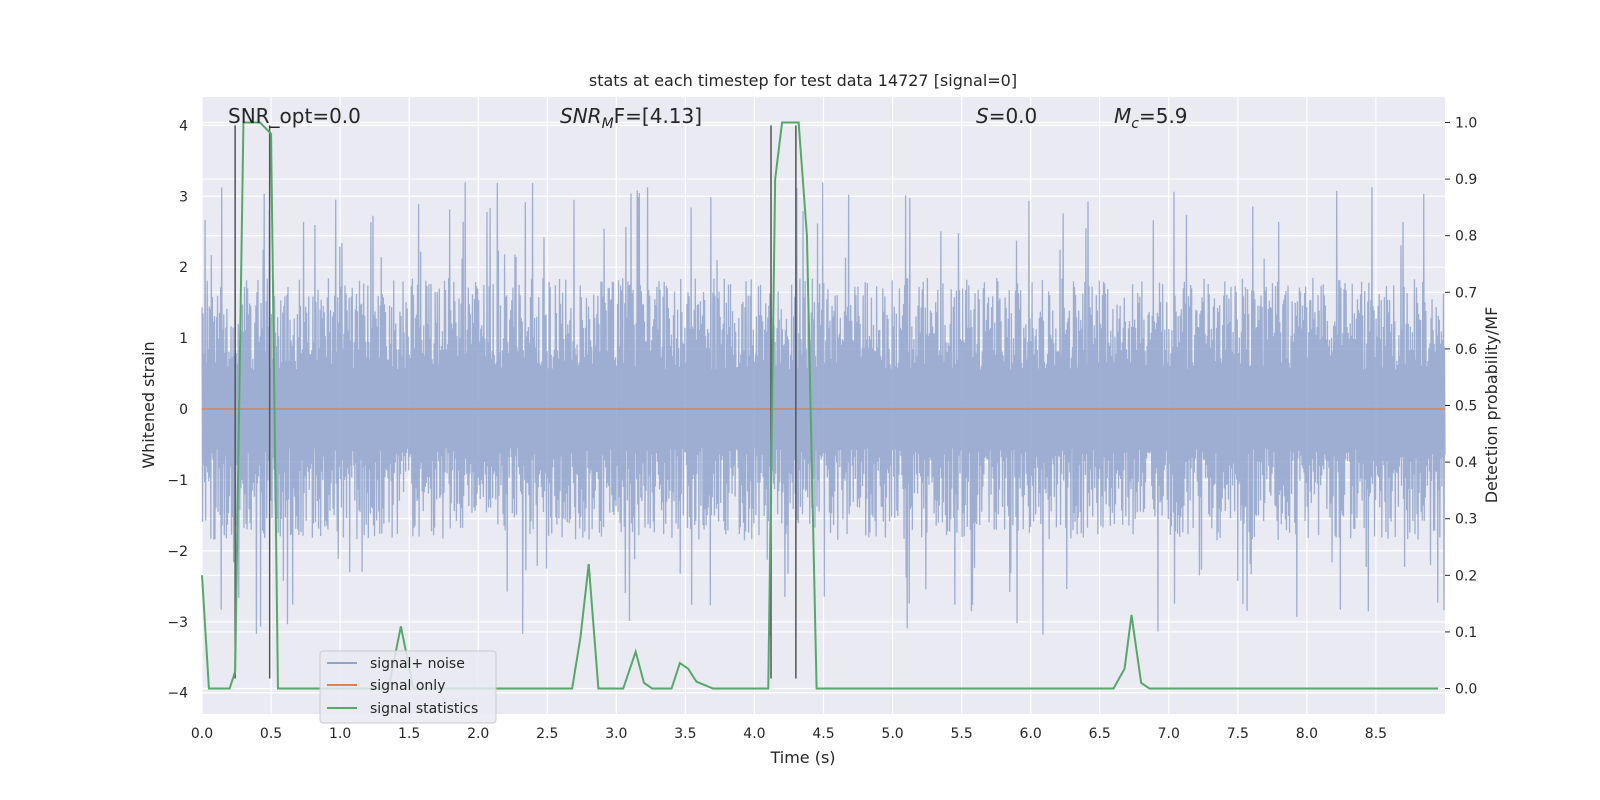 The width and height of the screenshot is (1600, 800). I want to click on x-tick-label: 4.0, so click(754, 734).